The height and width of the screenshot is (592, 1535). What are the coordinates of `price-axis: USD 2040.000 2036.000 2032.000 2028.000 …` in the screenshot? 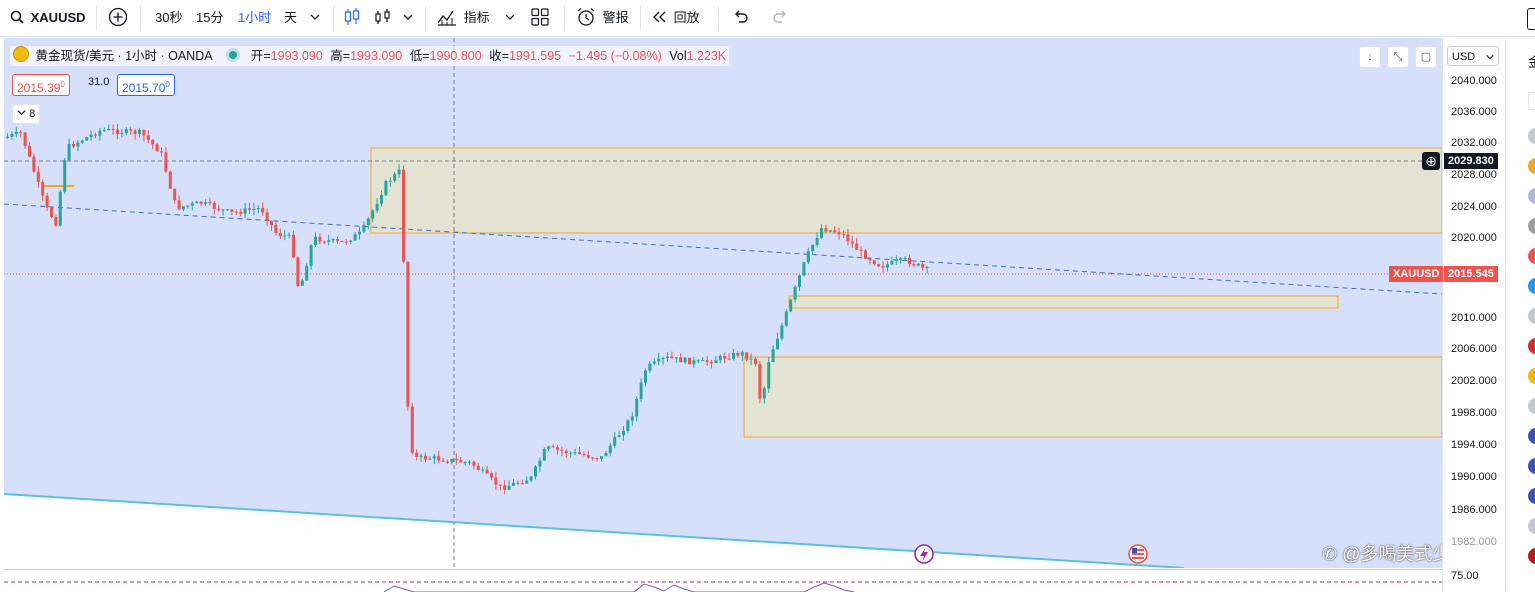 It's located at (1473, 314).